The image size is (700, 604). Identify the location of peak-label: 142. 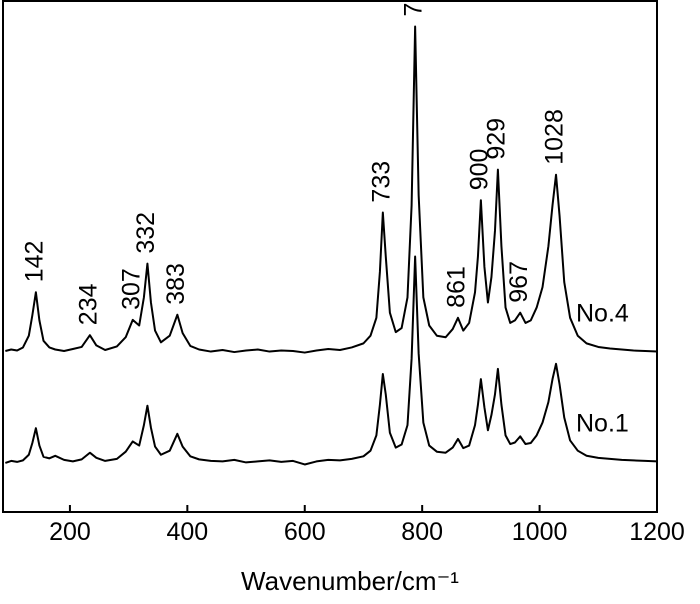
(34, 262).